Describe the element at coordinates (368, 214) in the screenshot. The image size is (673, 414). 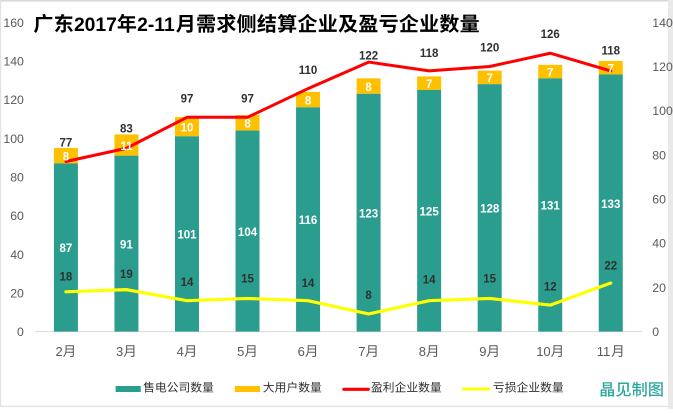
I see `svg-text: 123` at that location.